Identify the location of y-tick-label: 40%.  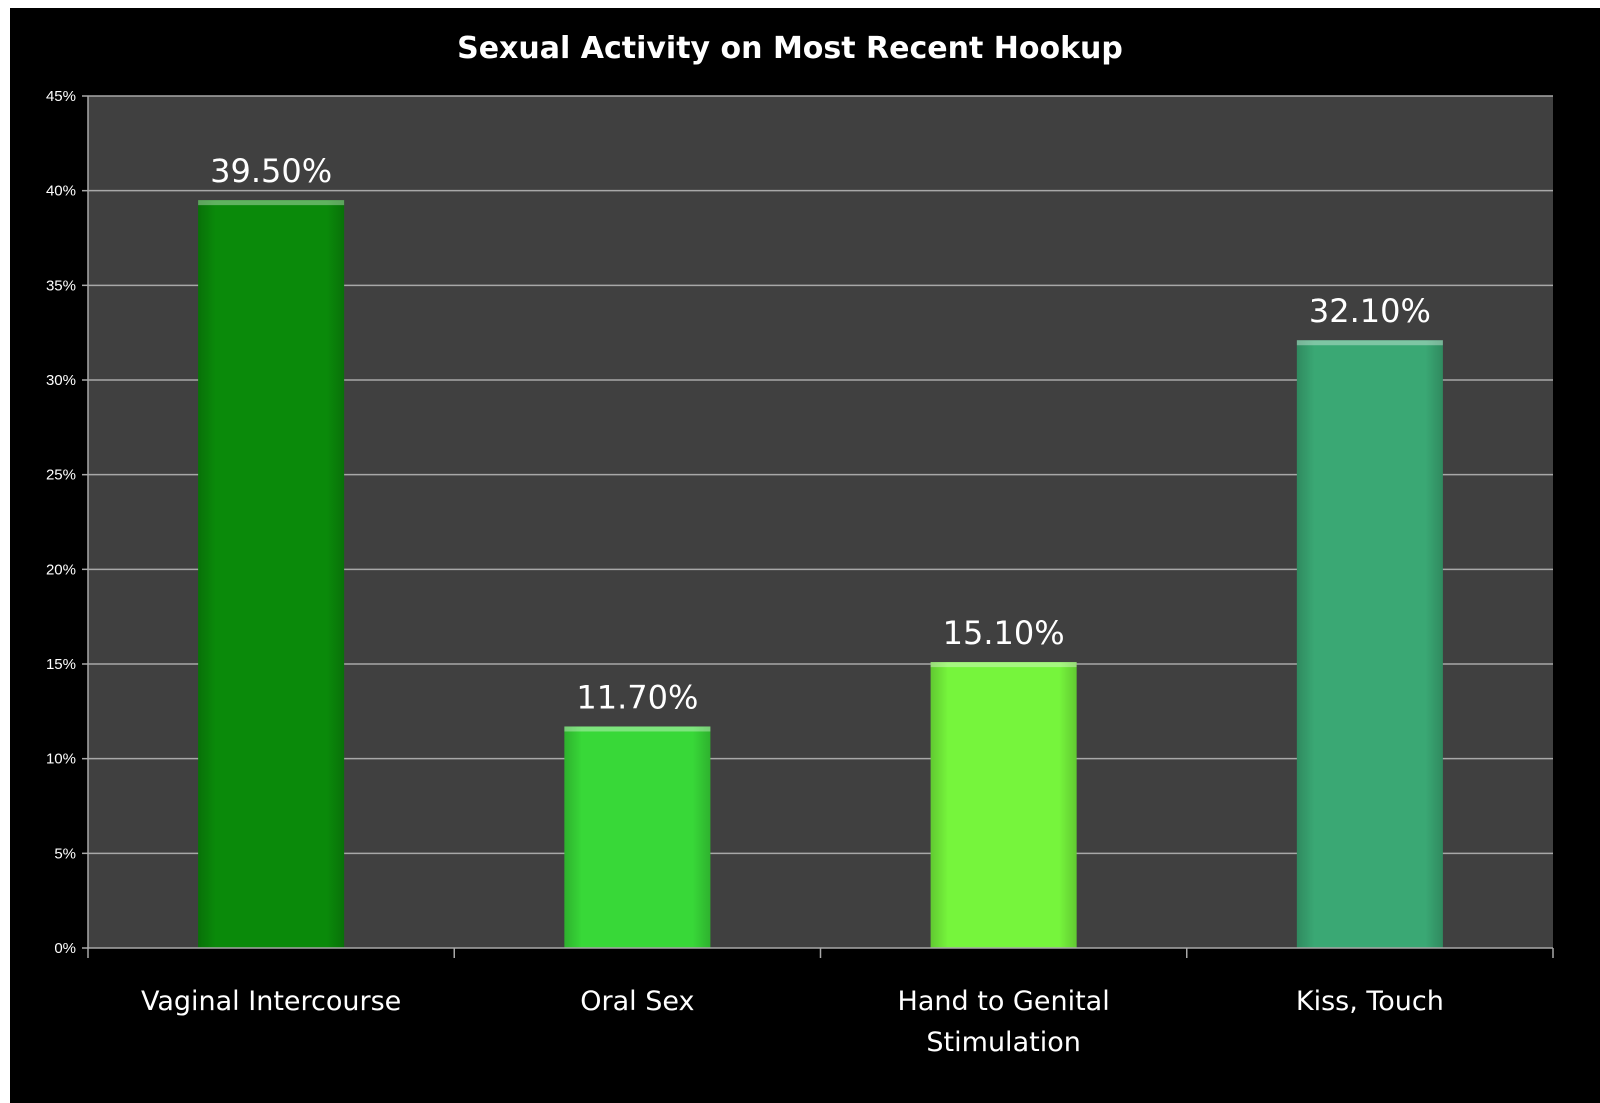
(61, 191).